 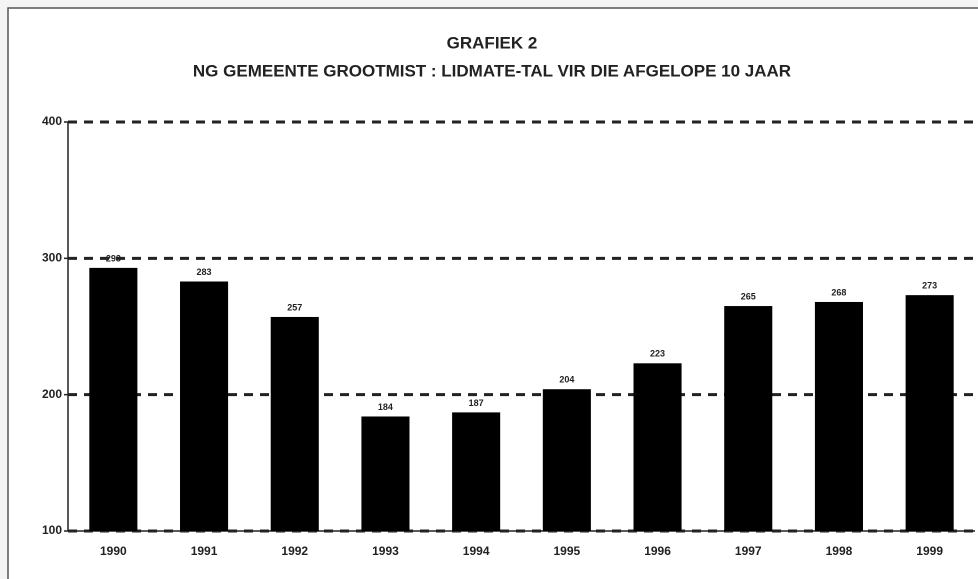 What do you see at coordinates (657, 551) in the screenshot?
I see `x-tick-label: 1996` at bounding box center [657, 551].